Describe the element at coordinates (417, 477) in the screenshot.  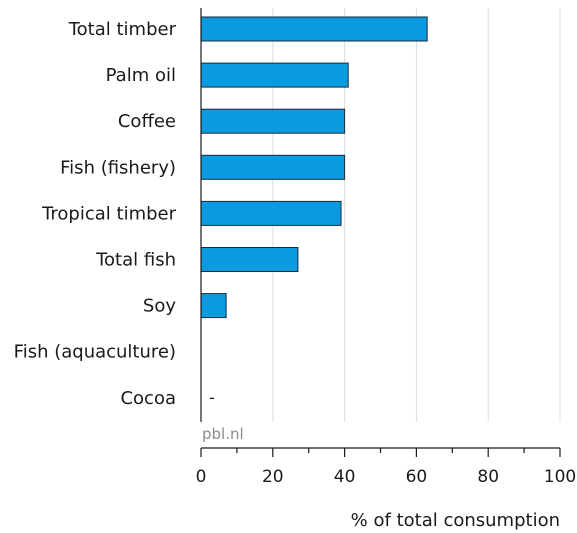
I see `x-tick-label-60: 60` at that location.